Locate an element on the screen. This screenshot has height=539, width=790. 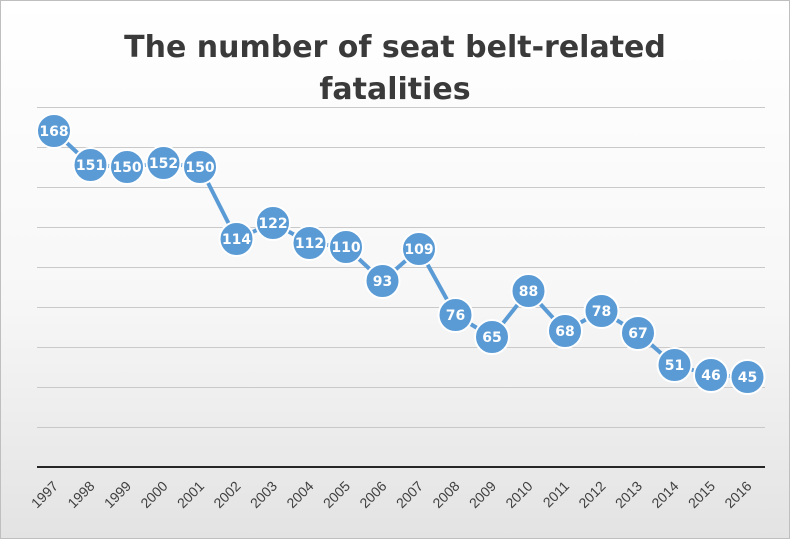
data-label-2006: 93 is located at coordinates (382, 282).